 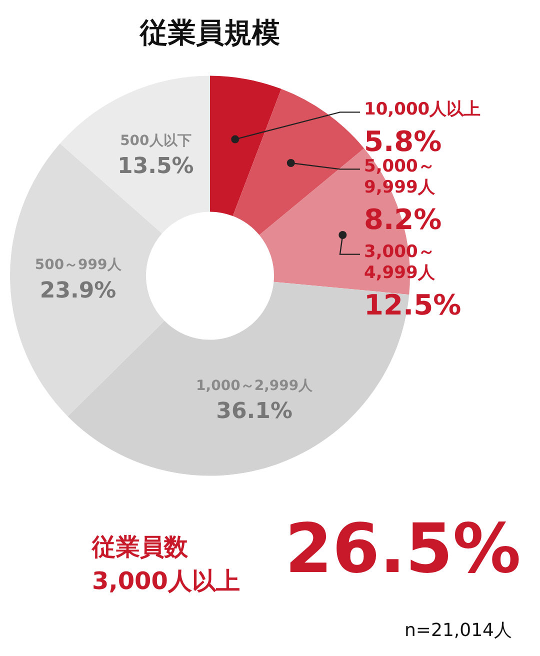 I want to click on slice-label: 500～999人, so click(x=78, y=265).